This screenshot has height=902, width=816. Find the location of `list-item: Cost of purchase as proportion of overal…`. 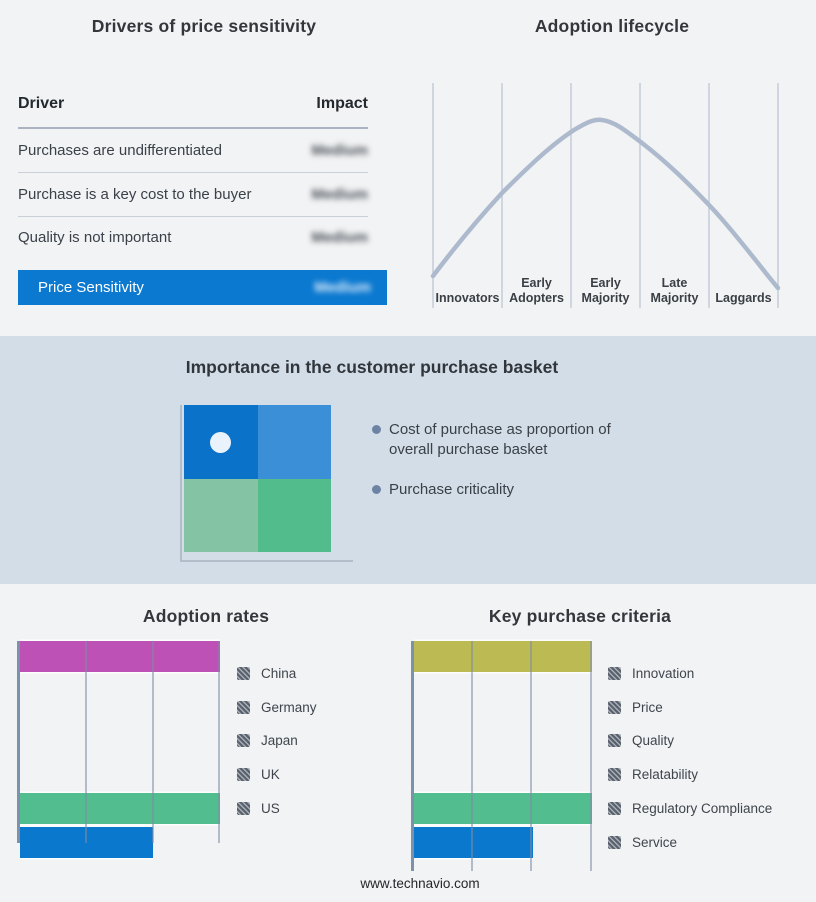

list-item: Cost of purchase as proportion of overal… is located at coordinates (506, 439).